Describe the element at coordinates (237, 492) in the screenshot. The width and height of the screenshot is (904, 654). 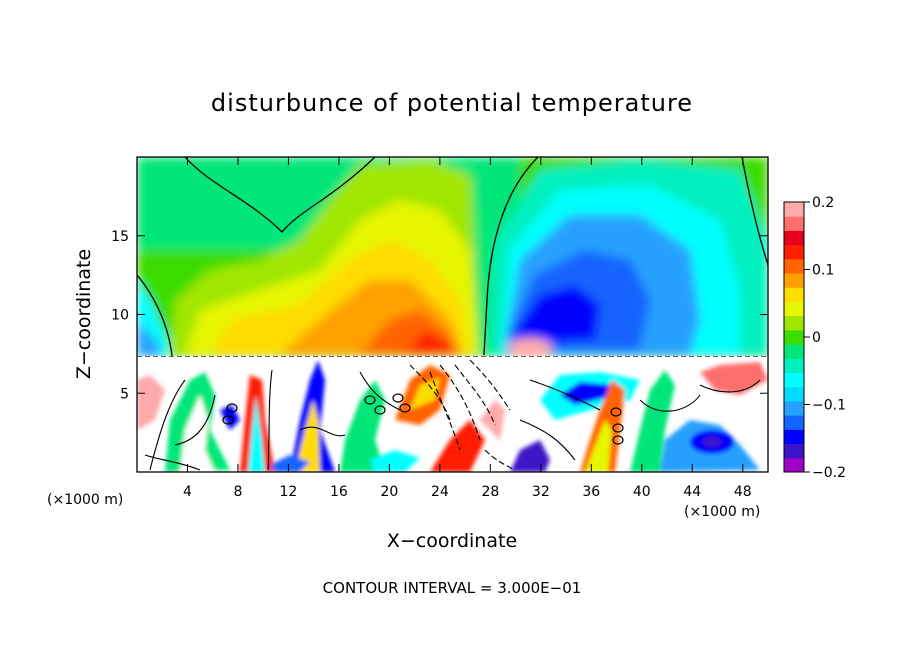
I see `x-tick-label: 8` at that location.